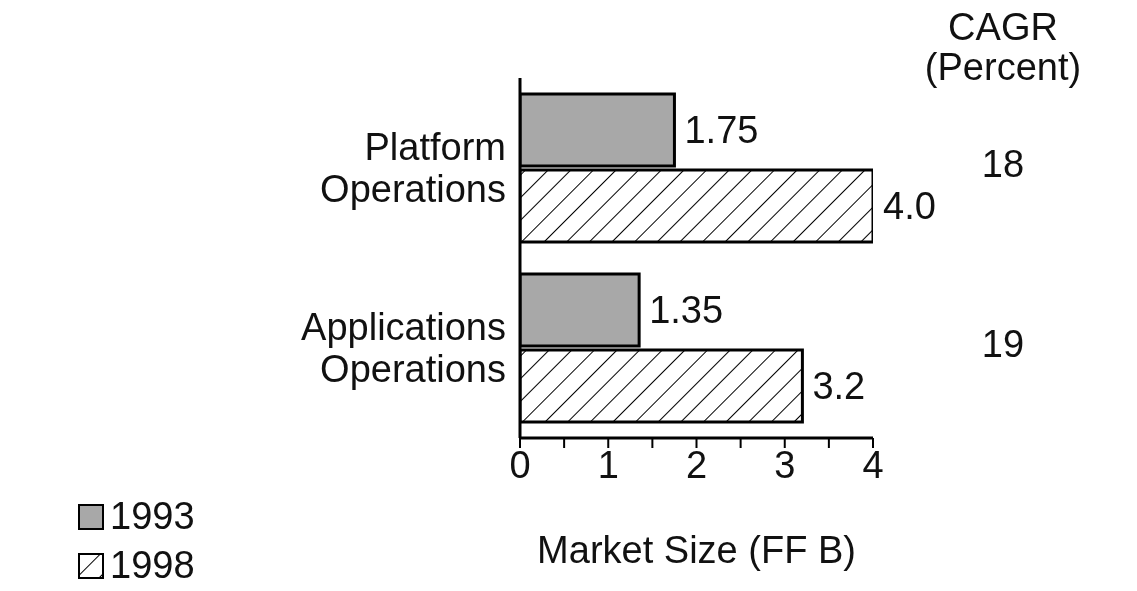 The image size is (1137, 591). What do you see at coordinates (608, 465) in the screenshot?
I see `x-tick-label: 1` at bounding box center [608, 465].